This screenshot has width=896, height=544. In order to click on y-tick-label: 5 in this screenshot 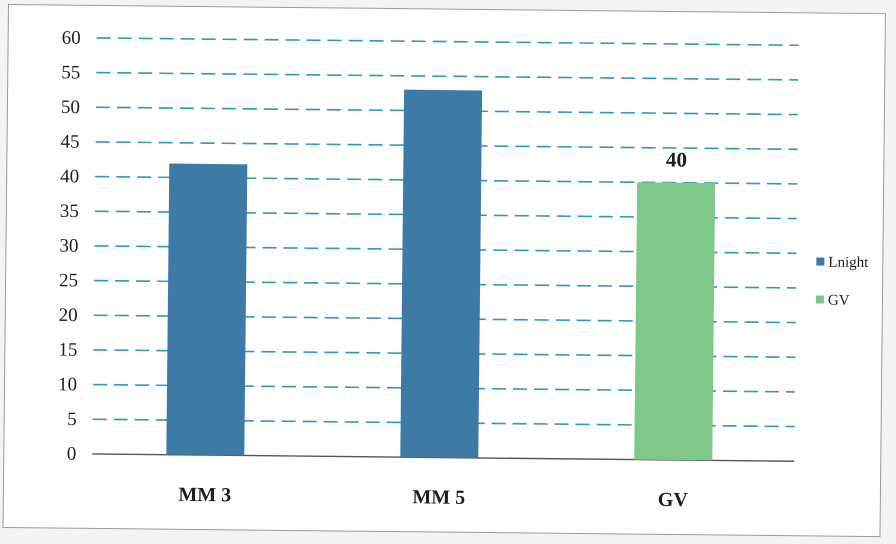, I will do `click(72, 419)`.